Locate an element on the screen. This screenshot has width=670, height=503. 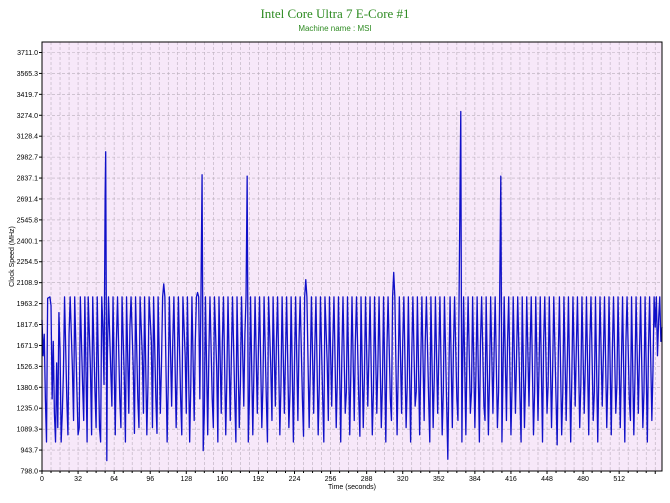
y-tick-label: 1963.2 is located at coordinates (28, 304).